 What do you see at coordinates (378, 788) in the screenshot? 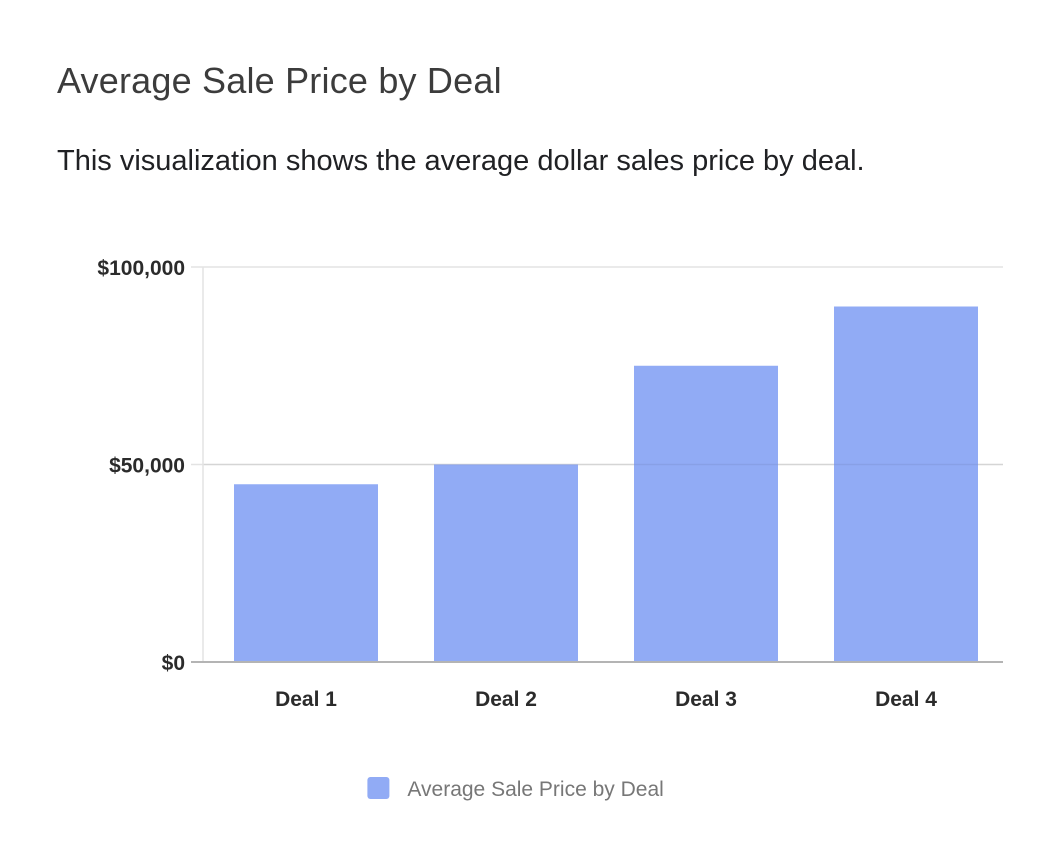
I see `legend-swatch` at bounding box center [378, 788].